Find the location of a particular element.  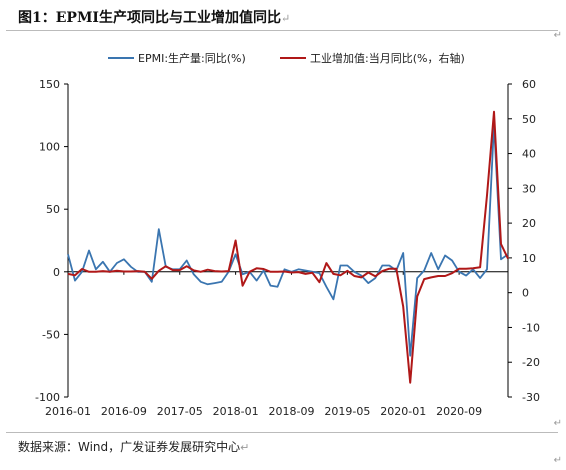

right-y-tick-label: 50 is located at coordinates (529, 119).